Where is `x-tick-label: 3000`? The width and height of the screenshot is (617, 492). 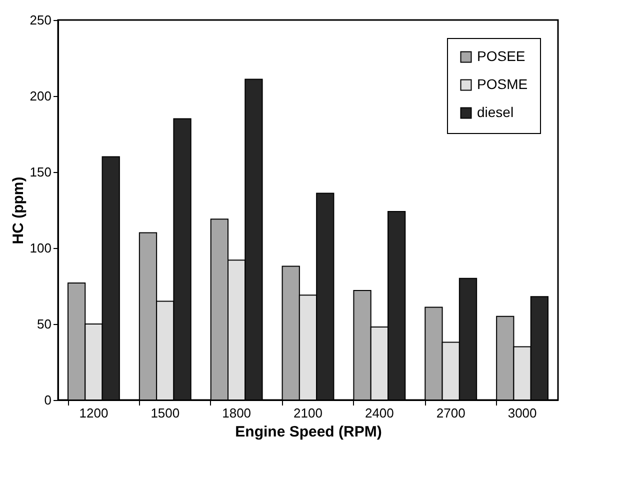
x-tick-label: 3000 is located at coordinates (522, 413).